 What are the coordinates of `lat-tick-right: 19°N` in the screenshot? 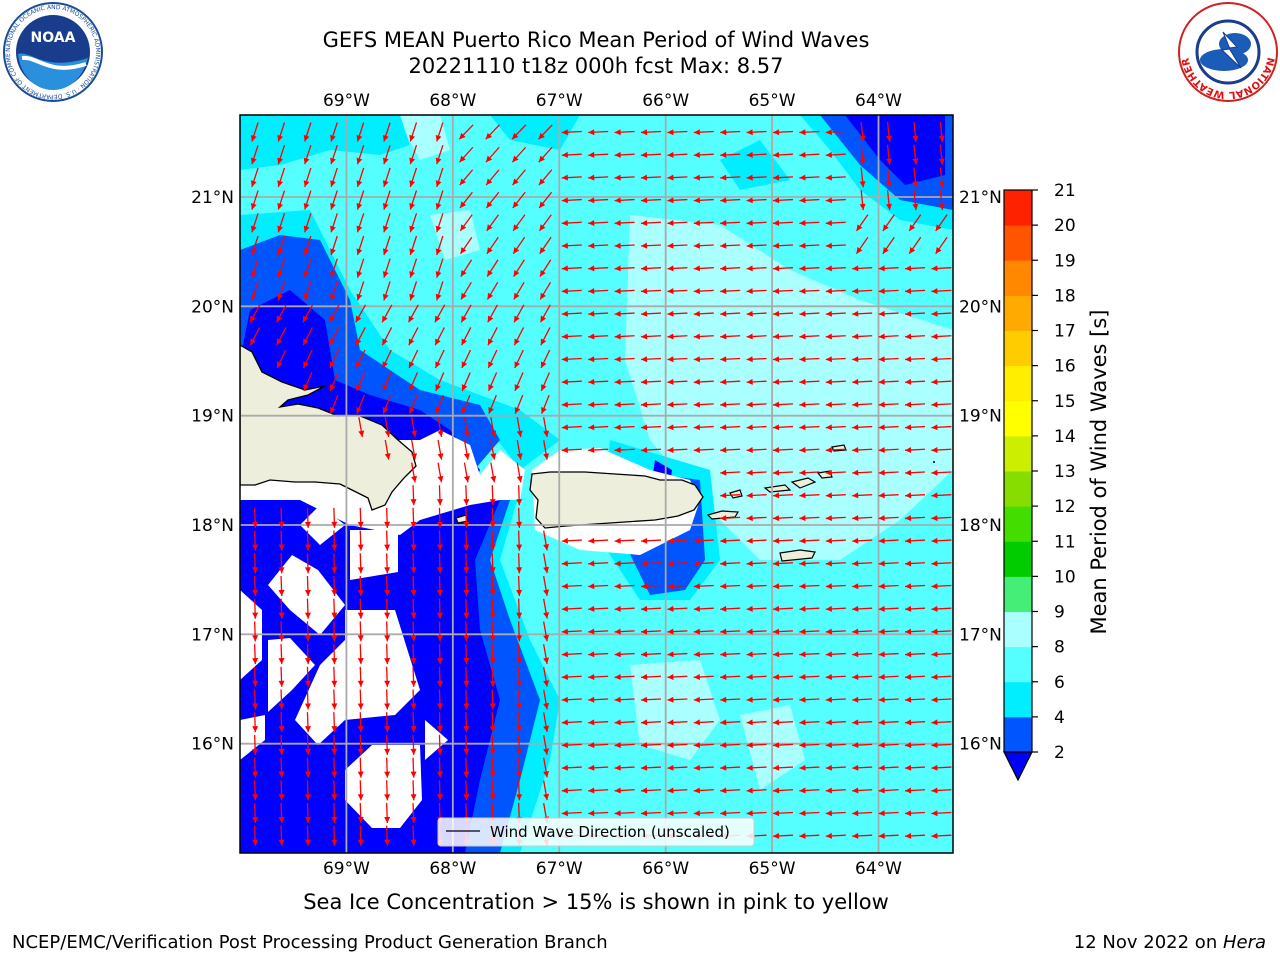 It's located at (980, 417).